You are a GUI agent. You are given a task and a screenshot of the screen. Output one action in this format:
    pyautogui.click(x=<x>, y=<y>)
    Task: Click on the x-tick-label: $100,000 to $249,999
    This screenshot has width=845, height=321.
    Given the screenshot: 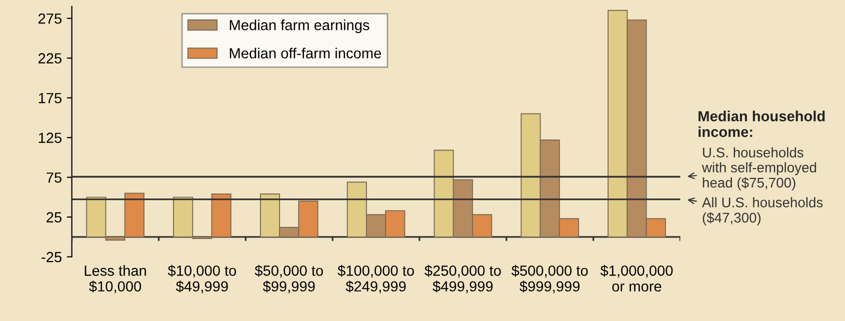 What is the action you would take?
    pyautogui.click(x=376, y=279)
    